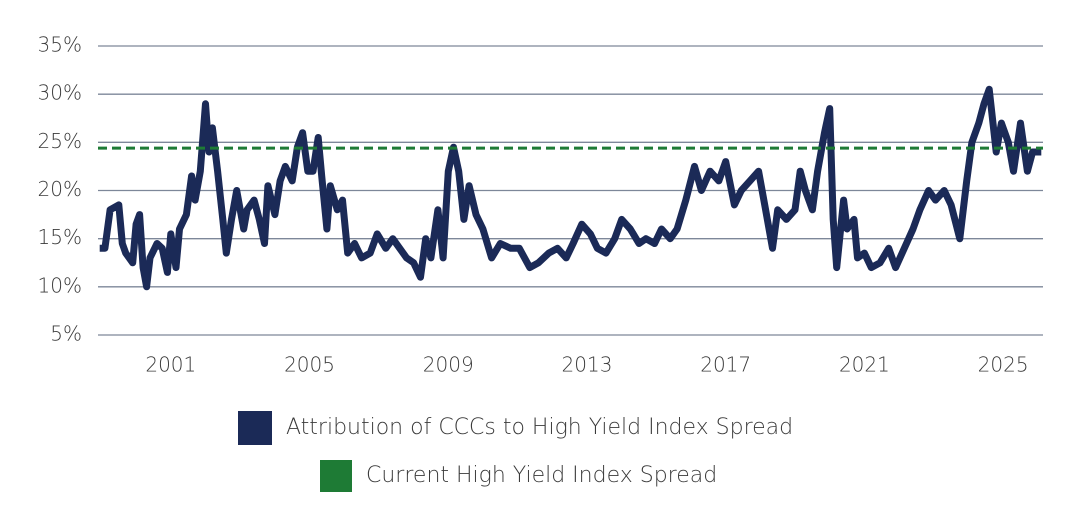 This screenshot has width=1076, height=524. Describe the element at coordinates (587, 365) in the screenshot. I see `x-tick-label: 2013` at that location.